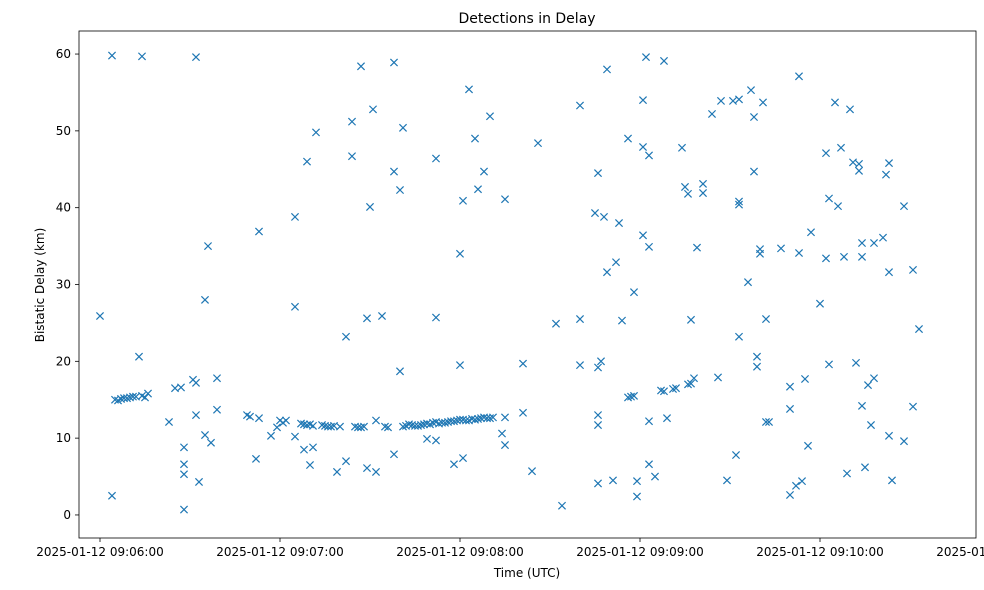  I want to click on chart-title: Detections in Delay, so click(526, 19).